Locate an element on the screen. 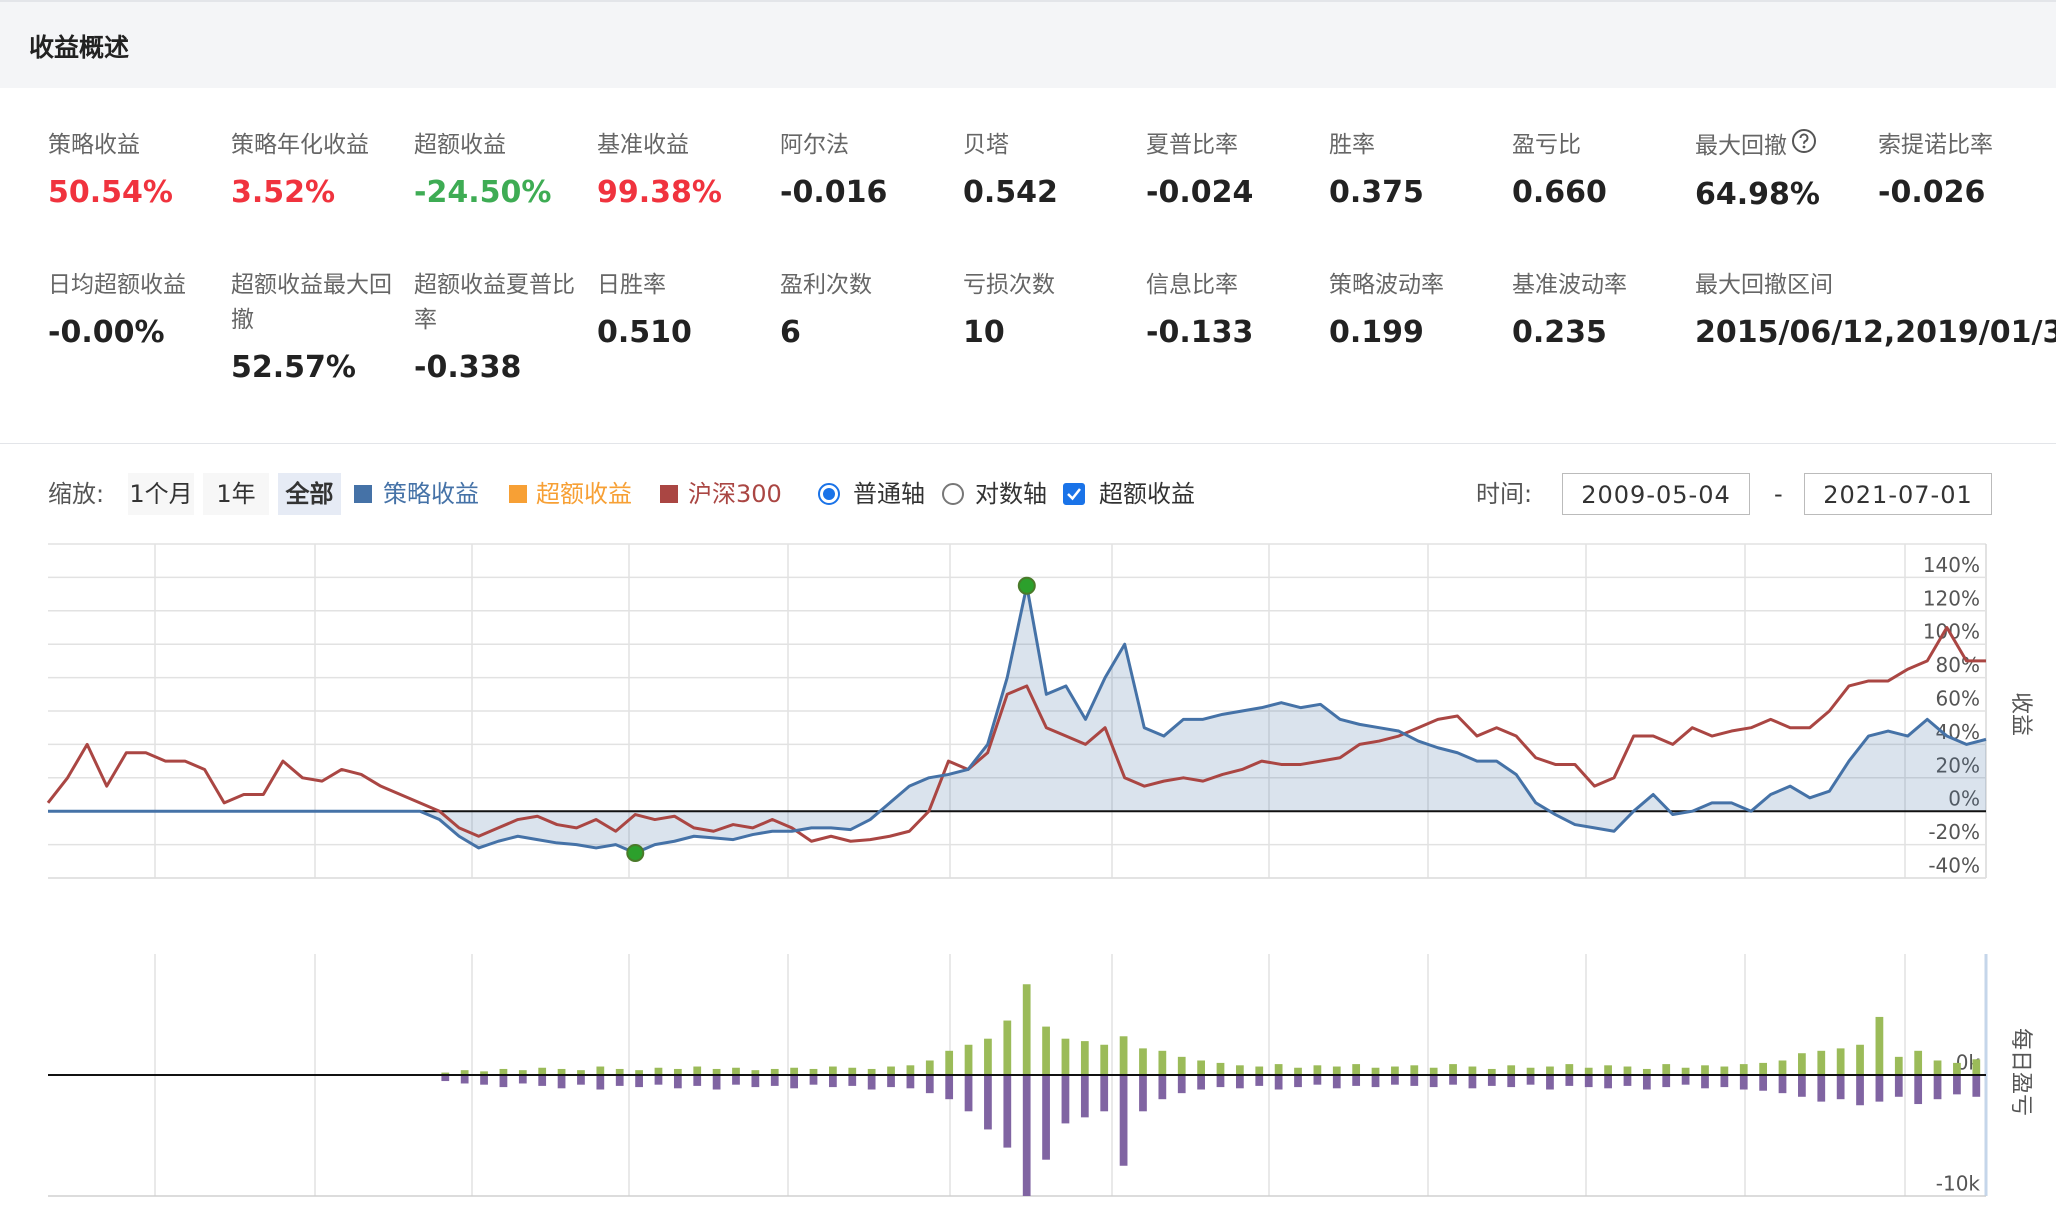  metric-value: 2015/06/12,2019/01/31 is located at coordinates (1875, 332).